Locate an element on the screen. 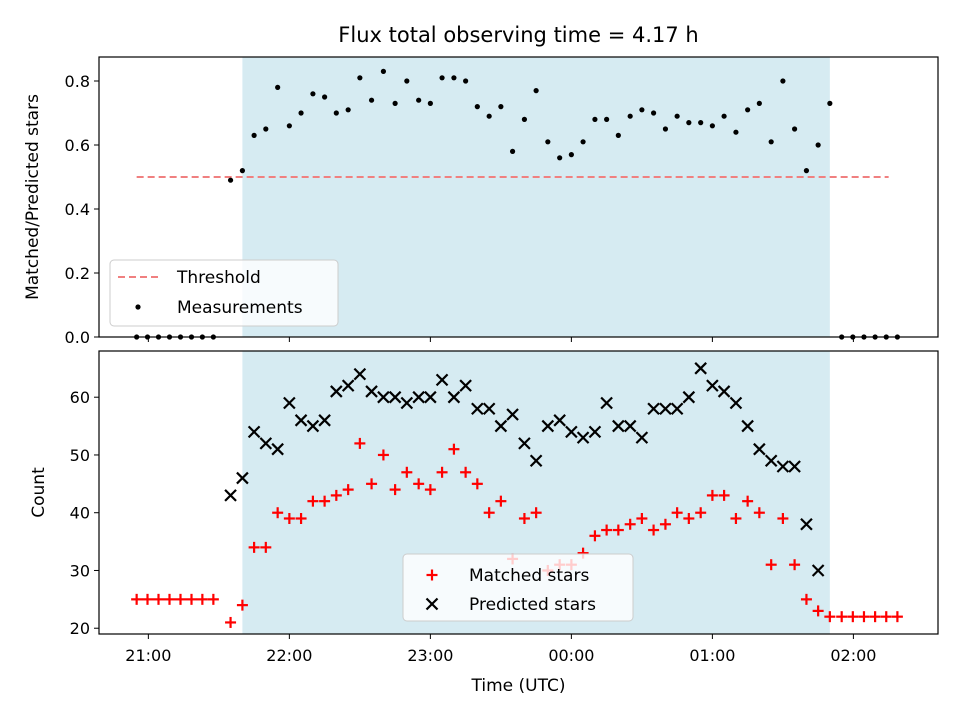 This screenshot has width=960, height=720. count-y-tick-label: 30 is located at coordinates (80, 570).